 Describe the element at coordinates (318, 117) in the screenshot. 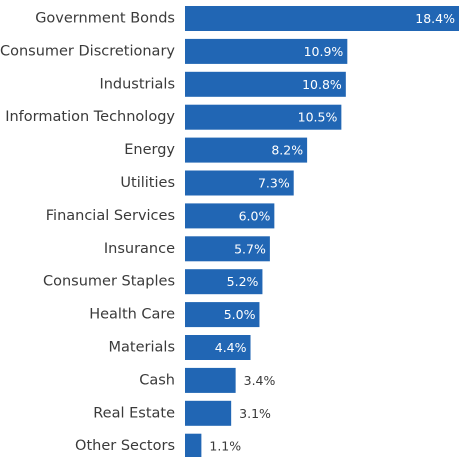

I see `value-label: 10.5%` at that location.